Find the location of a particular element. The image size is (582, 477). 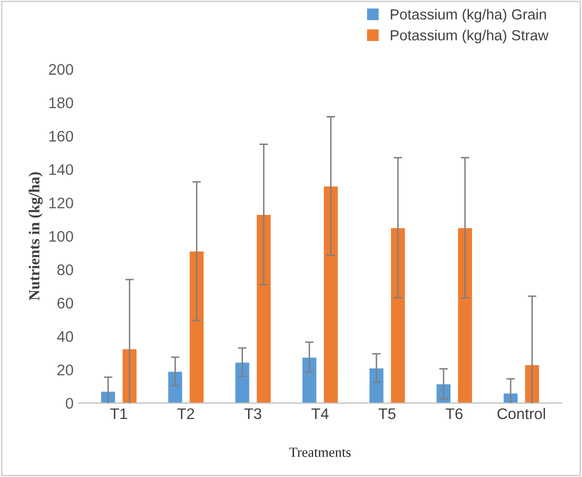

legend-label: Potassium (kg/ha) Straw is located at coordinates (469, 37).